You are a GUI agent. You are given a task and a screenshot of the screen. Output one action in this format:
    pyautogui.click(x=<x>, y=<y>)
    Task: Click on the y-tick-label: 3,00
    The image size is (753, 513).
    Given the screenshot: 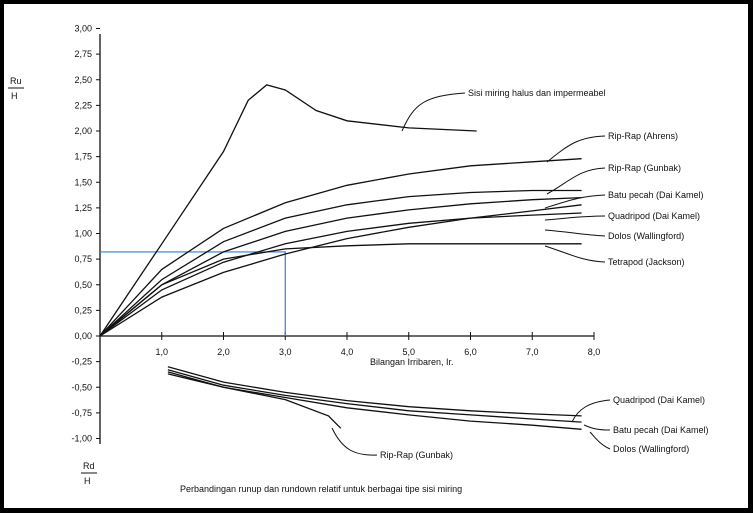 What is the action you would take?
    pyautogui.click(x=83, y=29)
    